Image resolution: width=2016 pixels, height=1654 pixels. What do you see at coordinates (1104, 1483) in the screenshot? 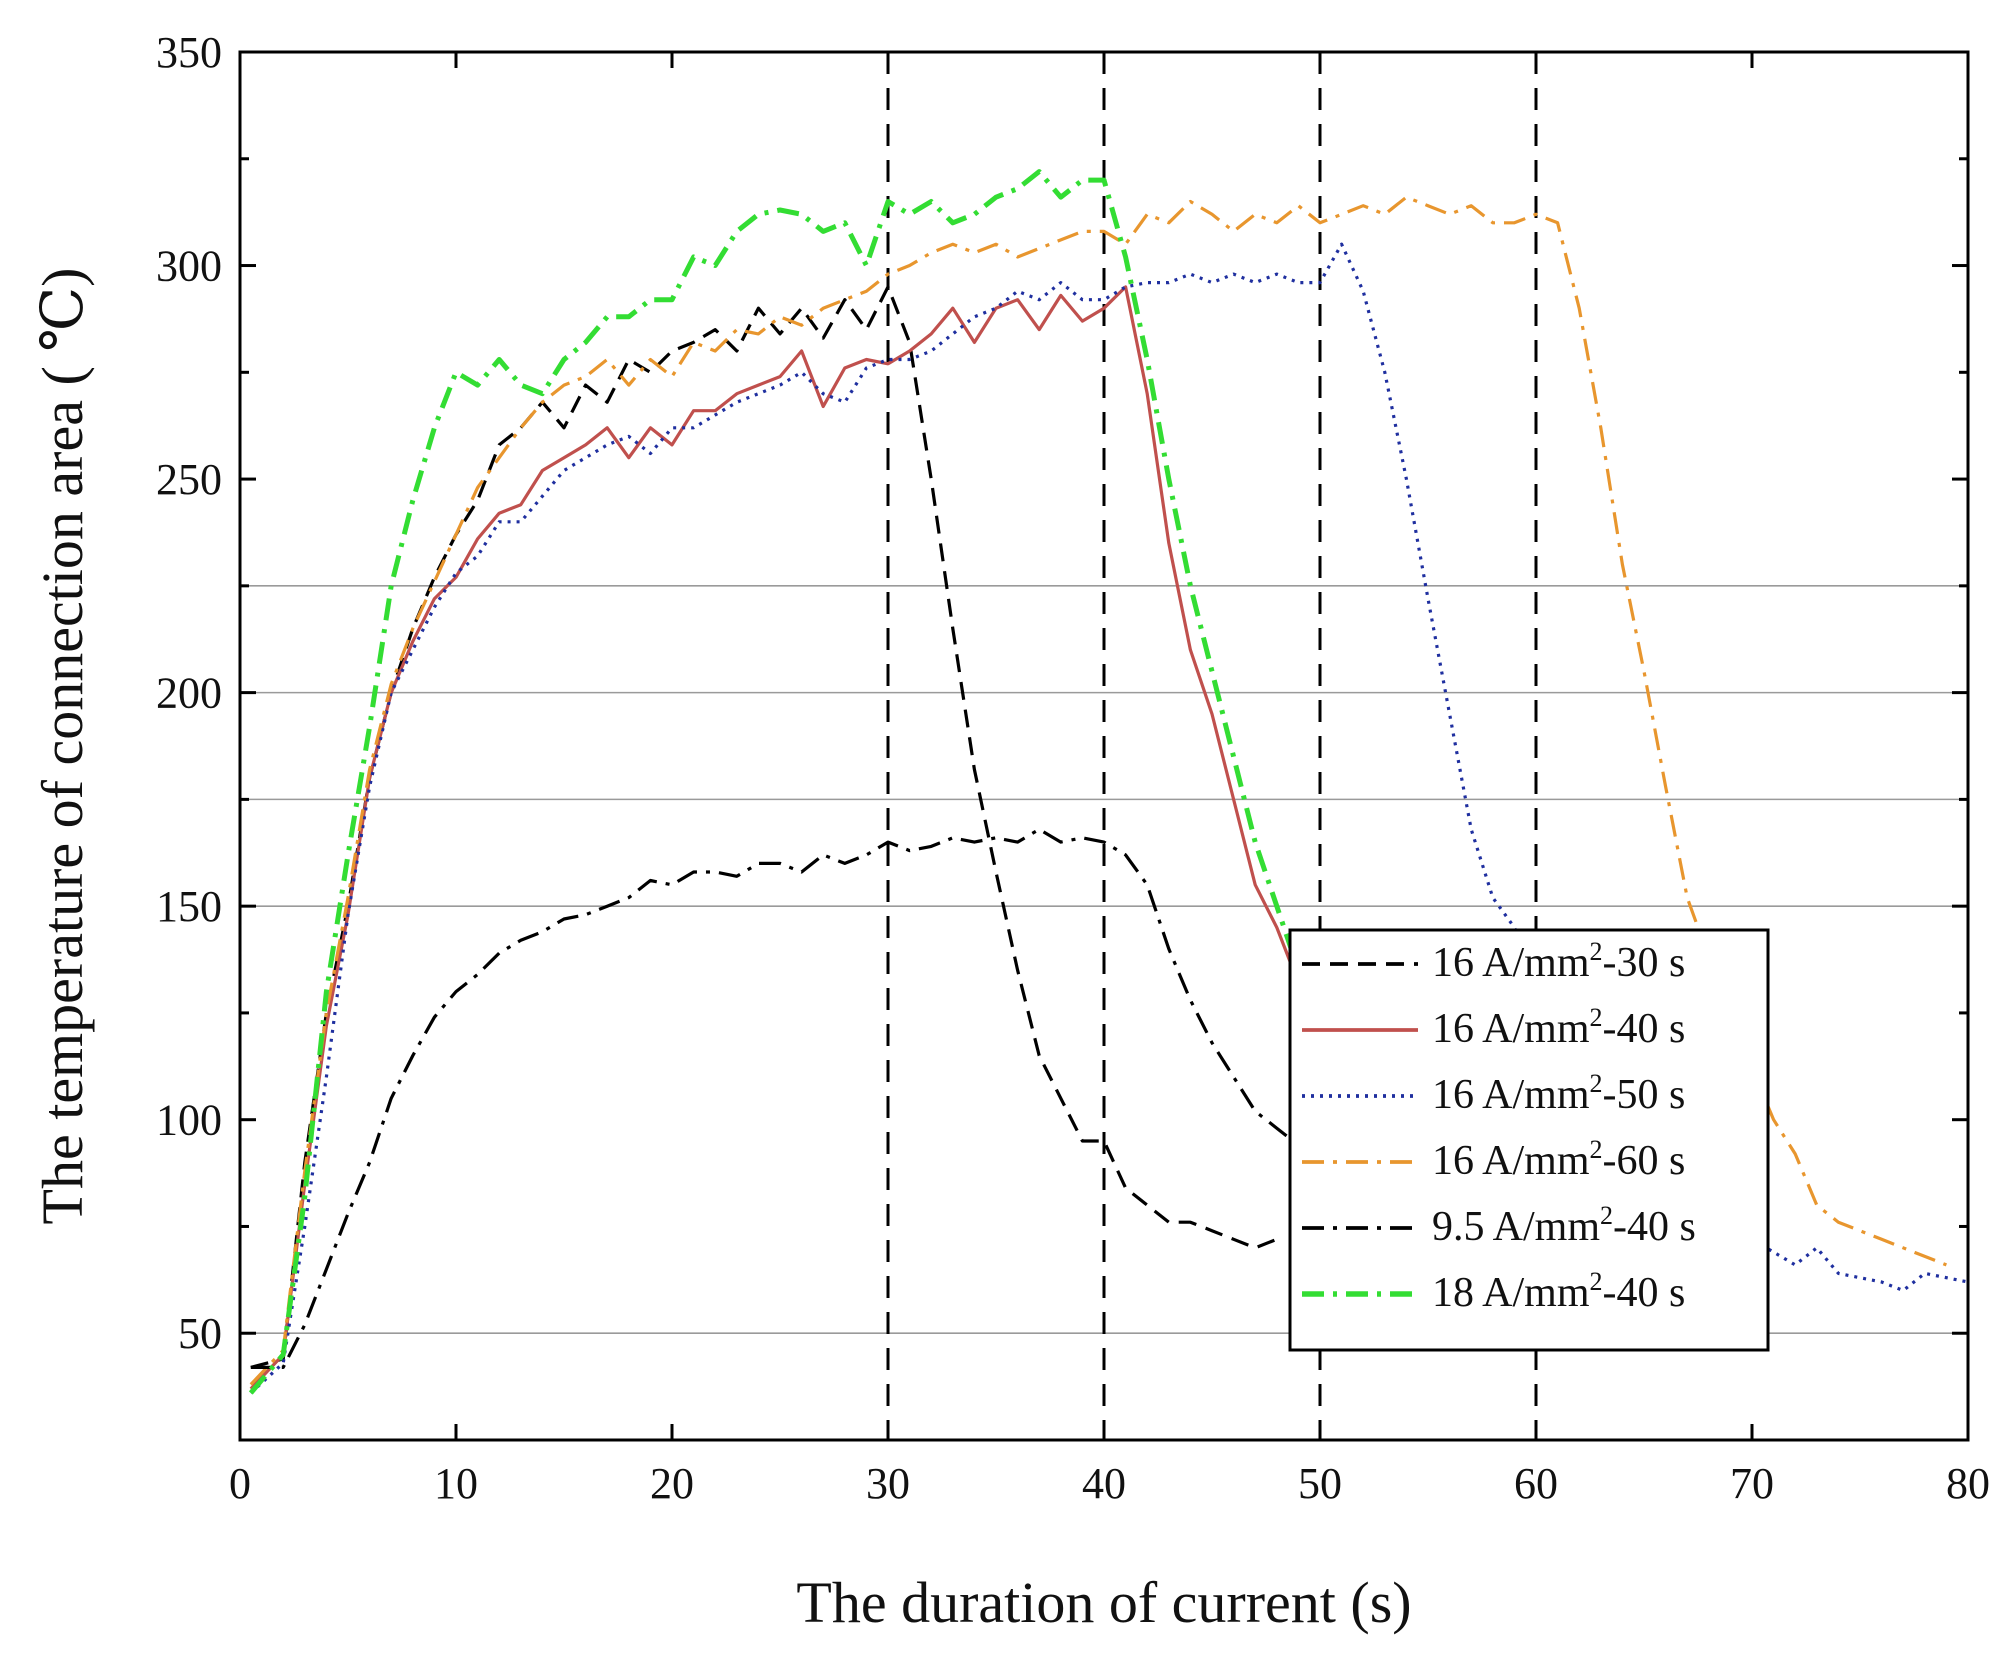
I see `x-tick-label-40: 40` at bounding box center [1104, 1483].